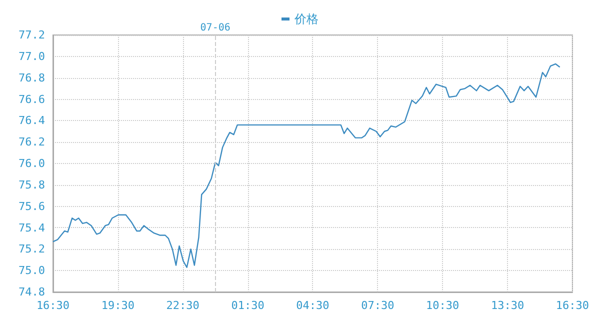 The image size is (600, 327). I want to click on x-tick-label: 04:30, so click(313, 305).